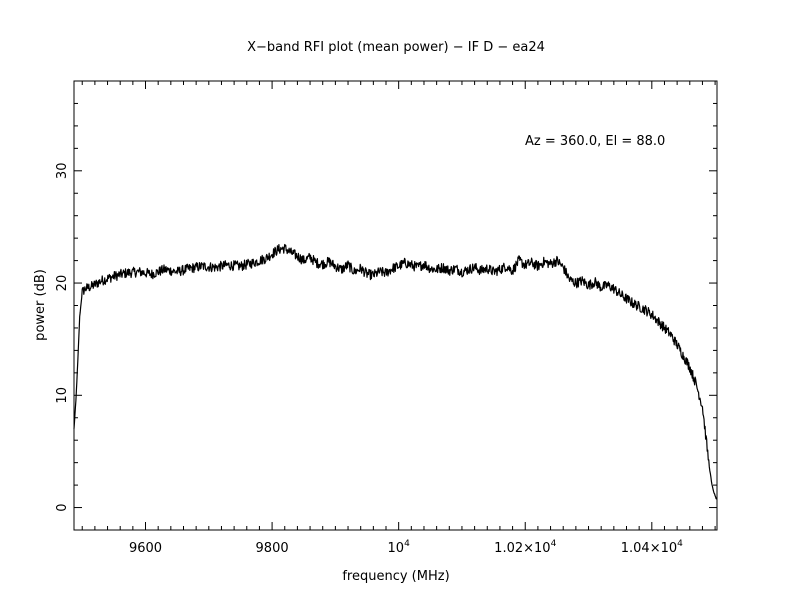 The image size is (792, 612). I want to click on az-el-annotation: Az = 360.0, El = 88.0, so click(595, 141).